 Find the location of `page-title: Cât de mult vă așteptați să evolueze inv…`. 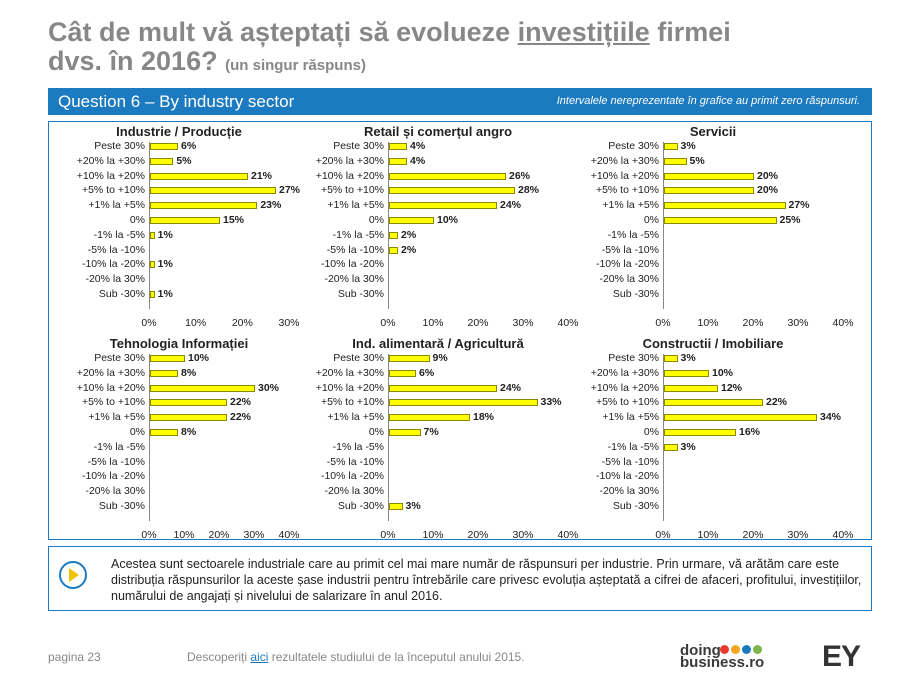

page-title: Cât de mult vă așteptați să evolueze inv… is located at coordinates (448, 49).